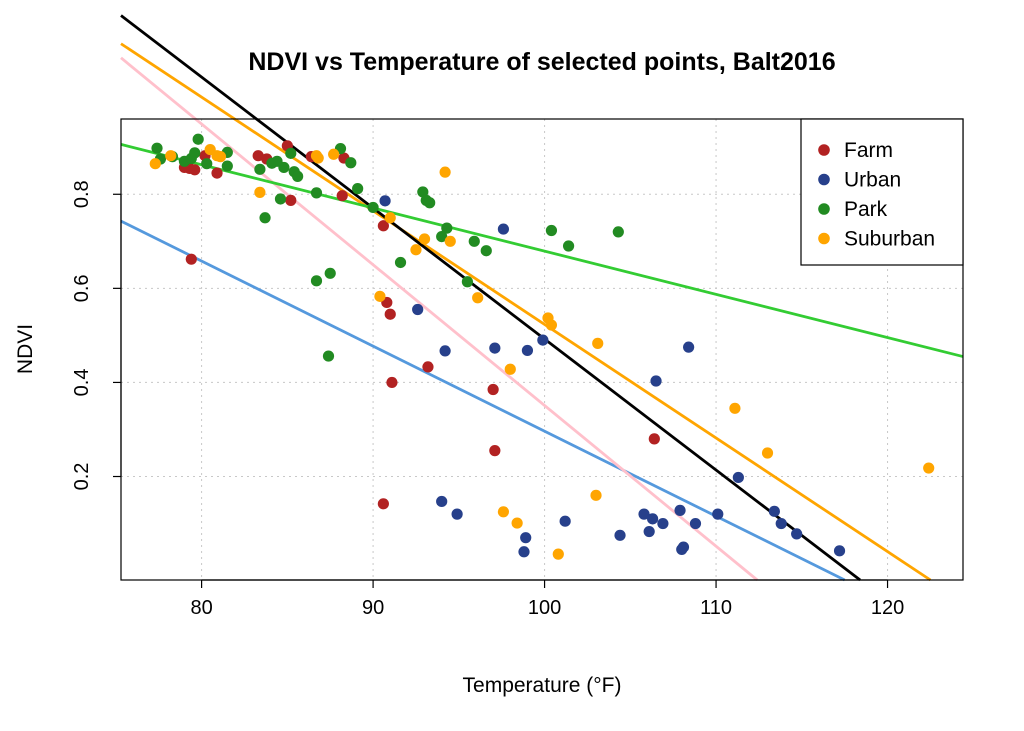 This screenshot has width=1024, height=731. I want to click on legend-label-park: Park, so click(866, 209).